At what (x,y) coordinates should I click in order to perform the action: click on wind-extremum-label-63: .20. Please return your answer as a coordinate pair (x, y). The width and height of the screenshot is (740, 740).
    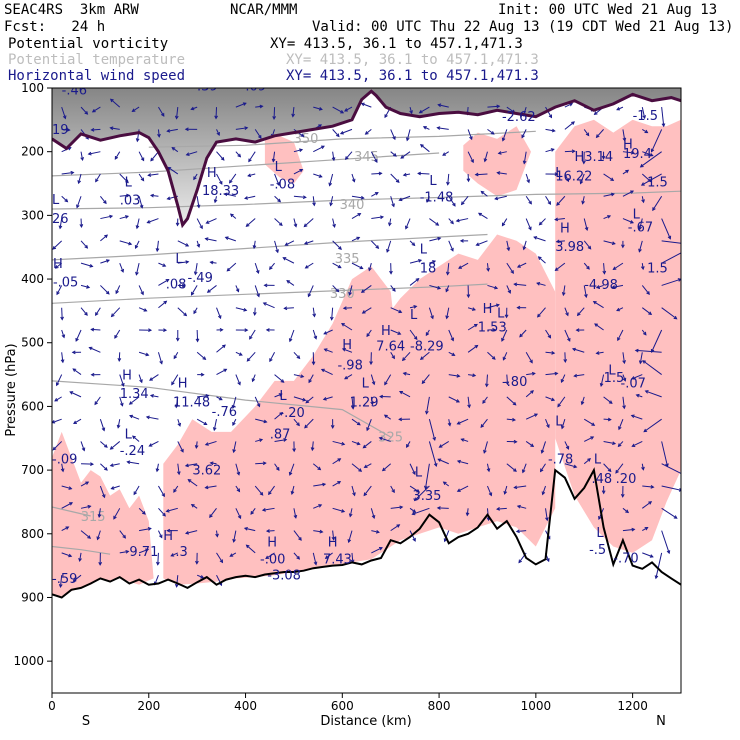
    Looking at the image, I should click on (626, 479).